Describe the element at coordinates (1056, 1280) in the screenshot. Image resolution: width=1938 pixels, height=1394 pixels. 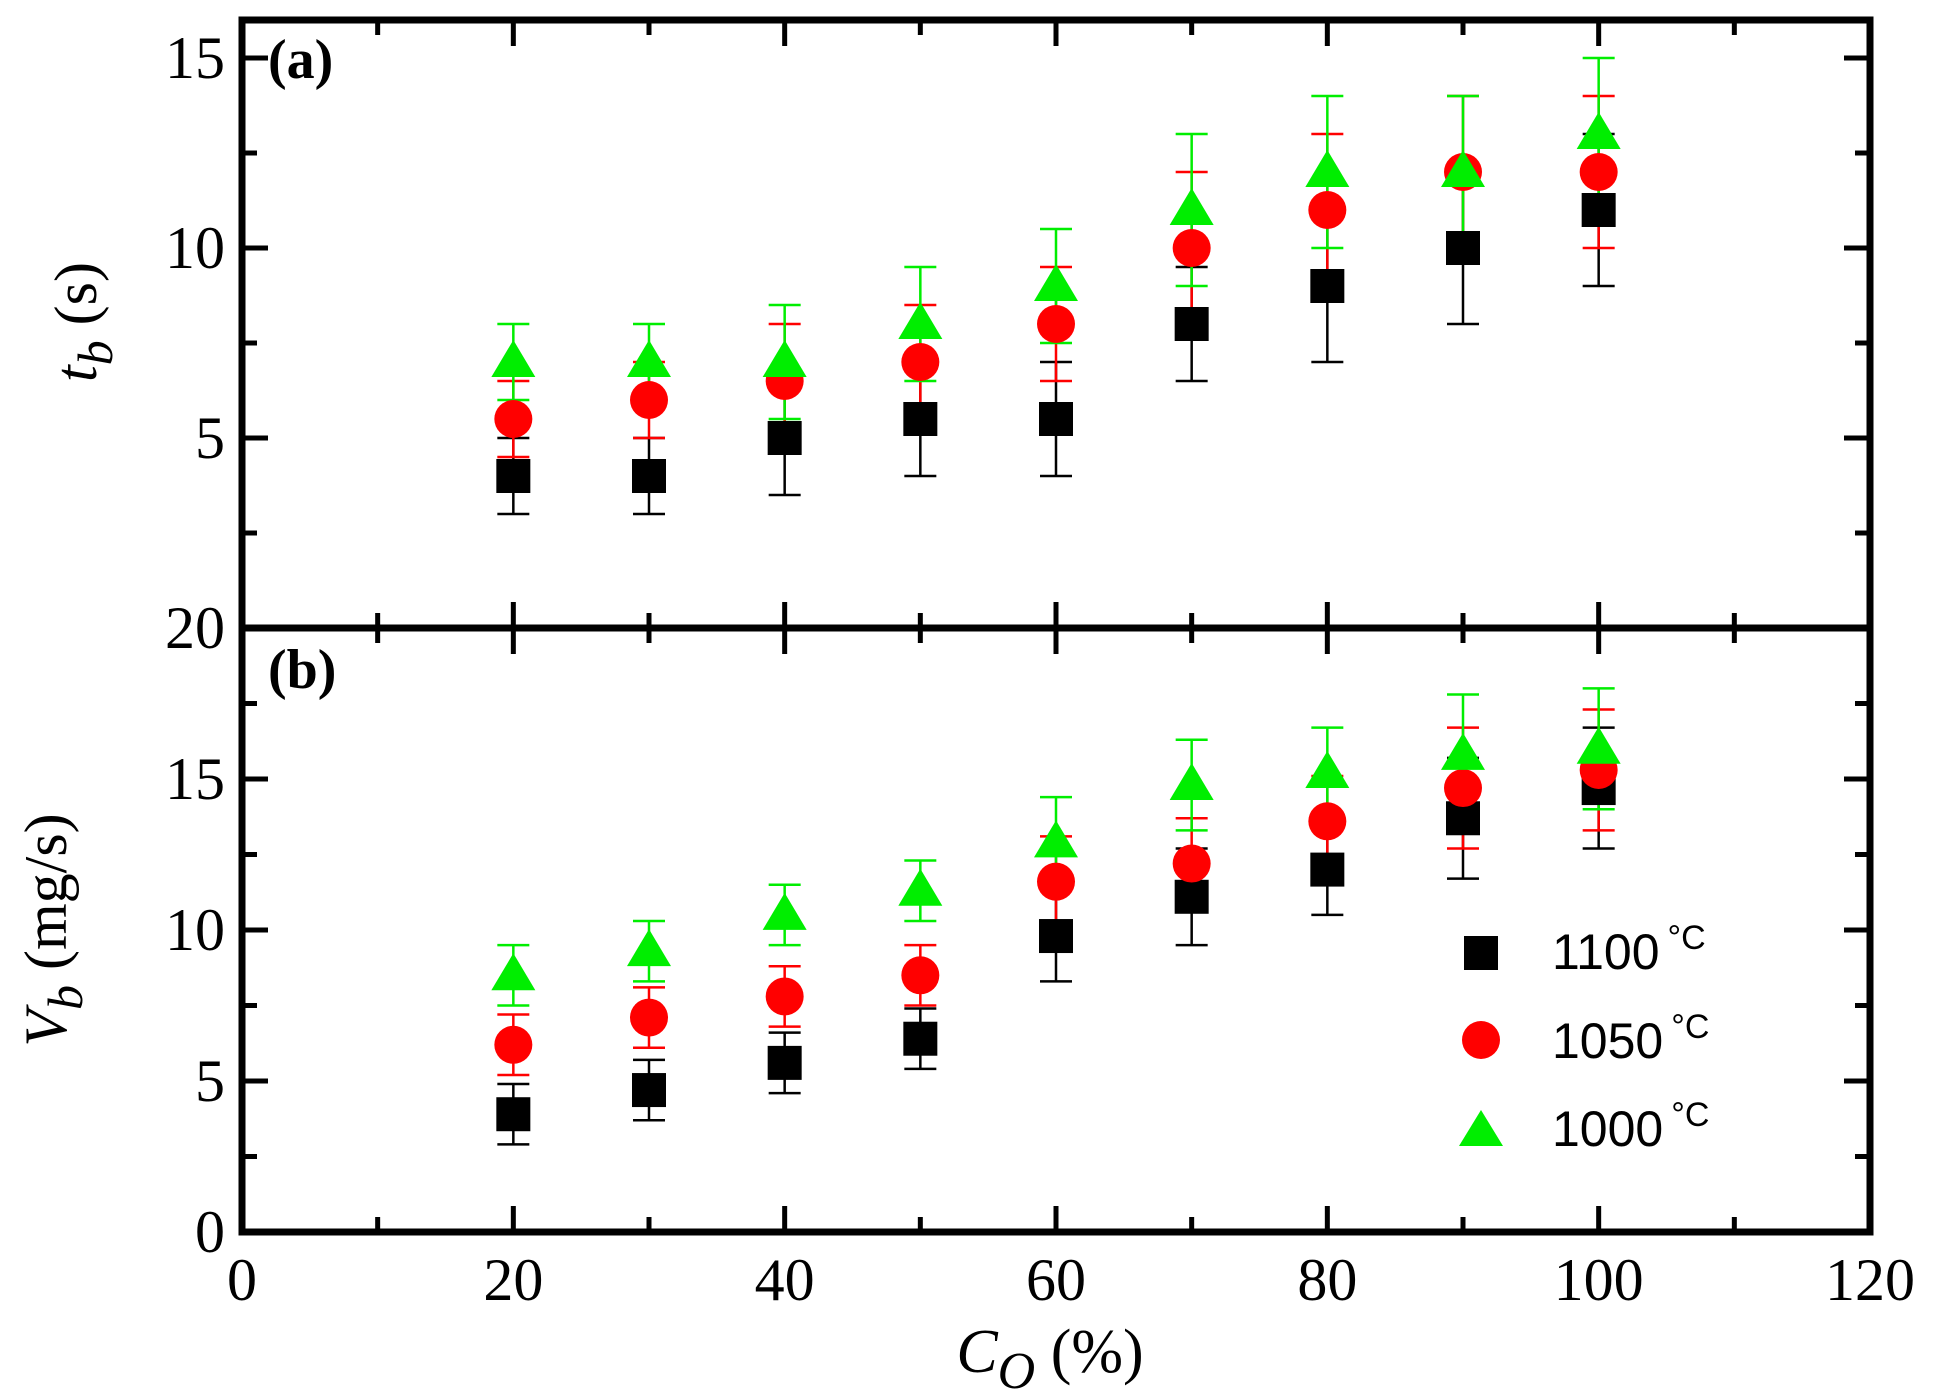
I see `x-tick-label: 60` at that location.